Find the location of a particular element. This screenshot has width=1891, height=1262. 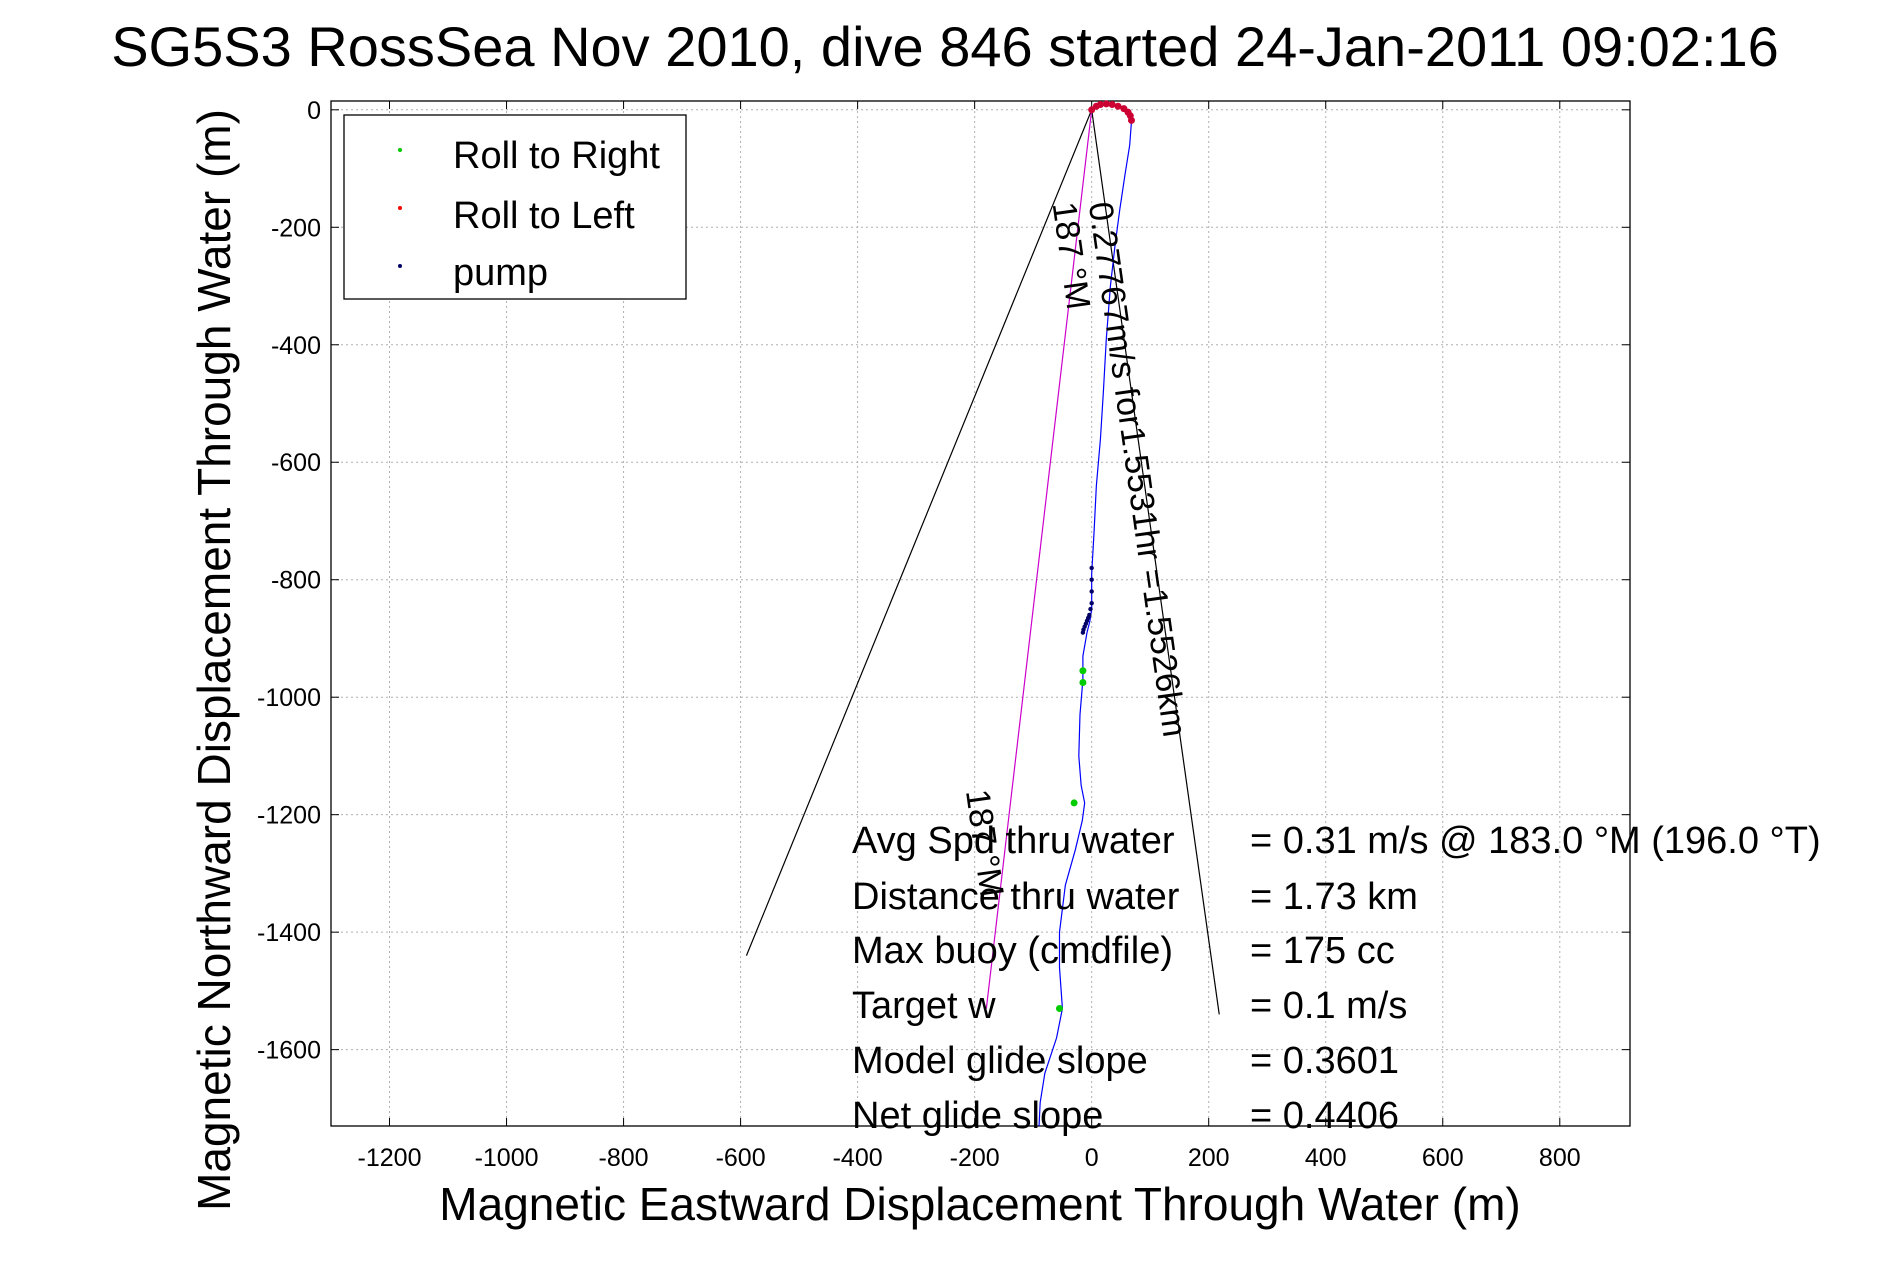

y-tick-label: -800 is located at coordinates (296, 581).